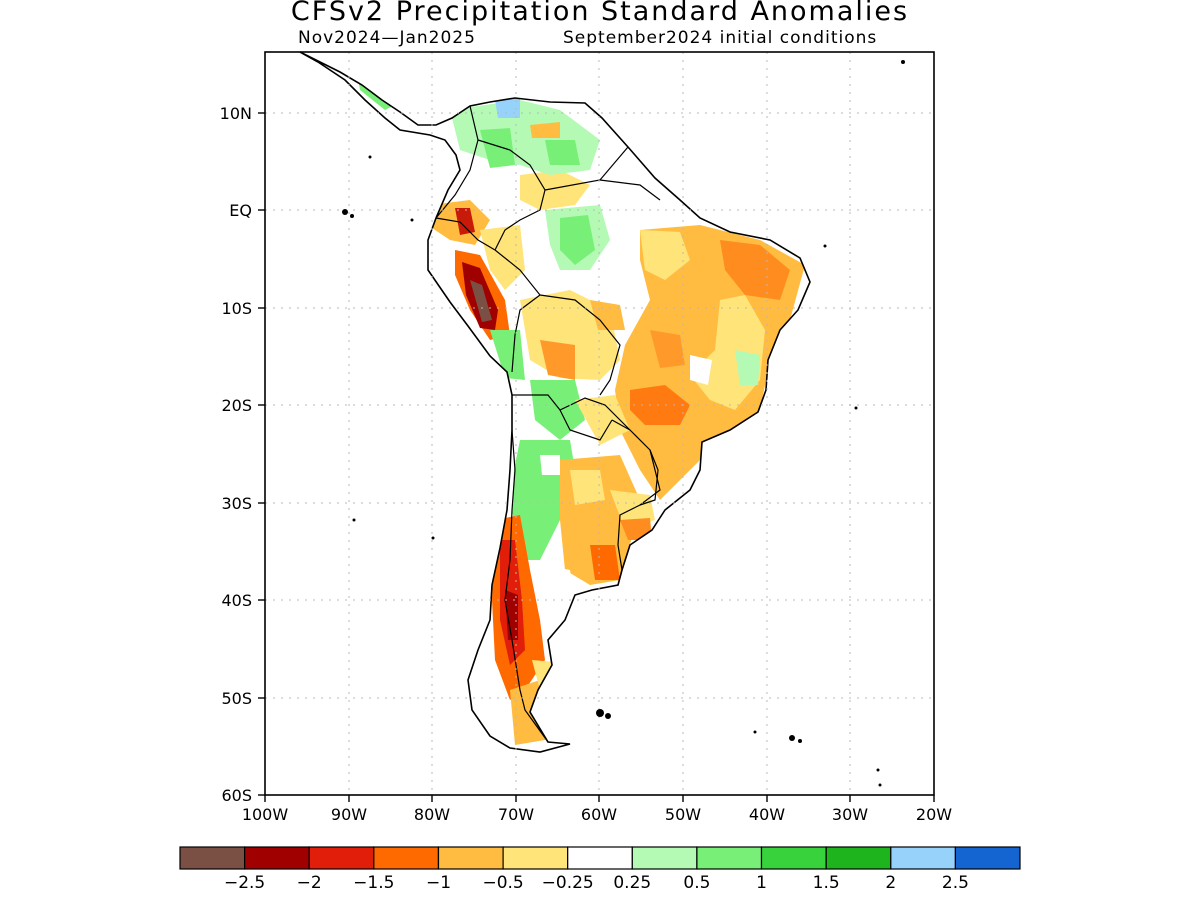 This screenshot has height=900, width=1200. What do you see at coordinates (502, 883) in the screenshot?
I see `colorbar-label: −0.5` at bounding box center [502, 883].